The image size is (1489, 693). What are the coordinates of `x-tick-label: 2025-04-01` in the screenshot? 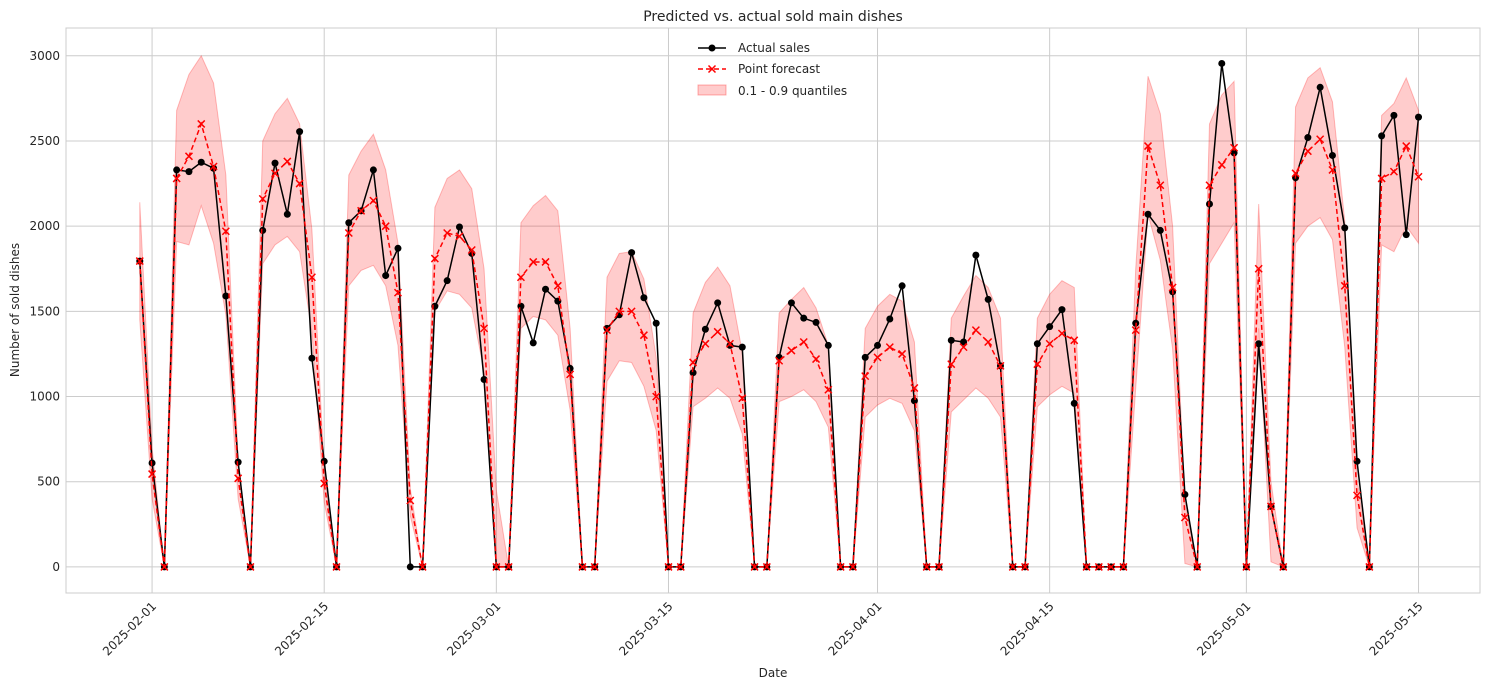 It's located at (854, 628).